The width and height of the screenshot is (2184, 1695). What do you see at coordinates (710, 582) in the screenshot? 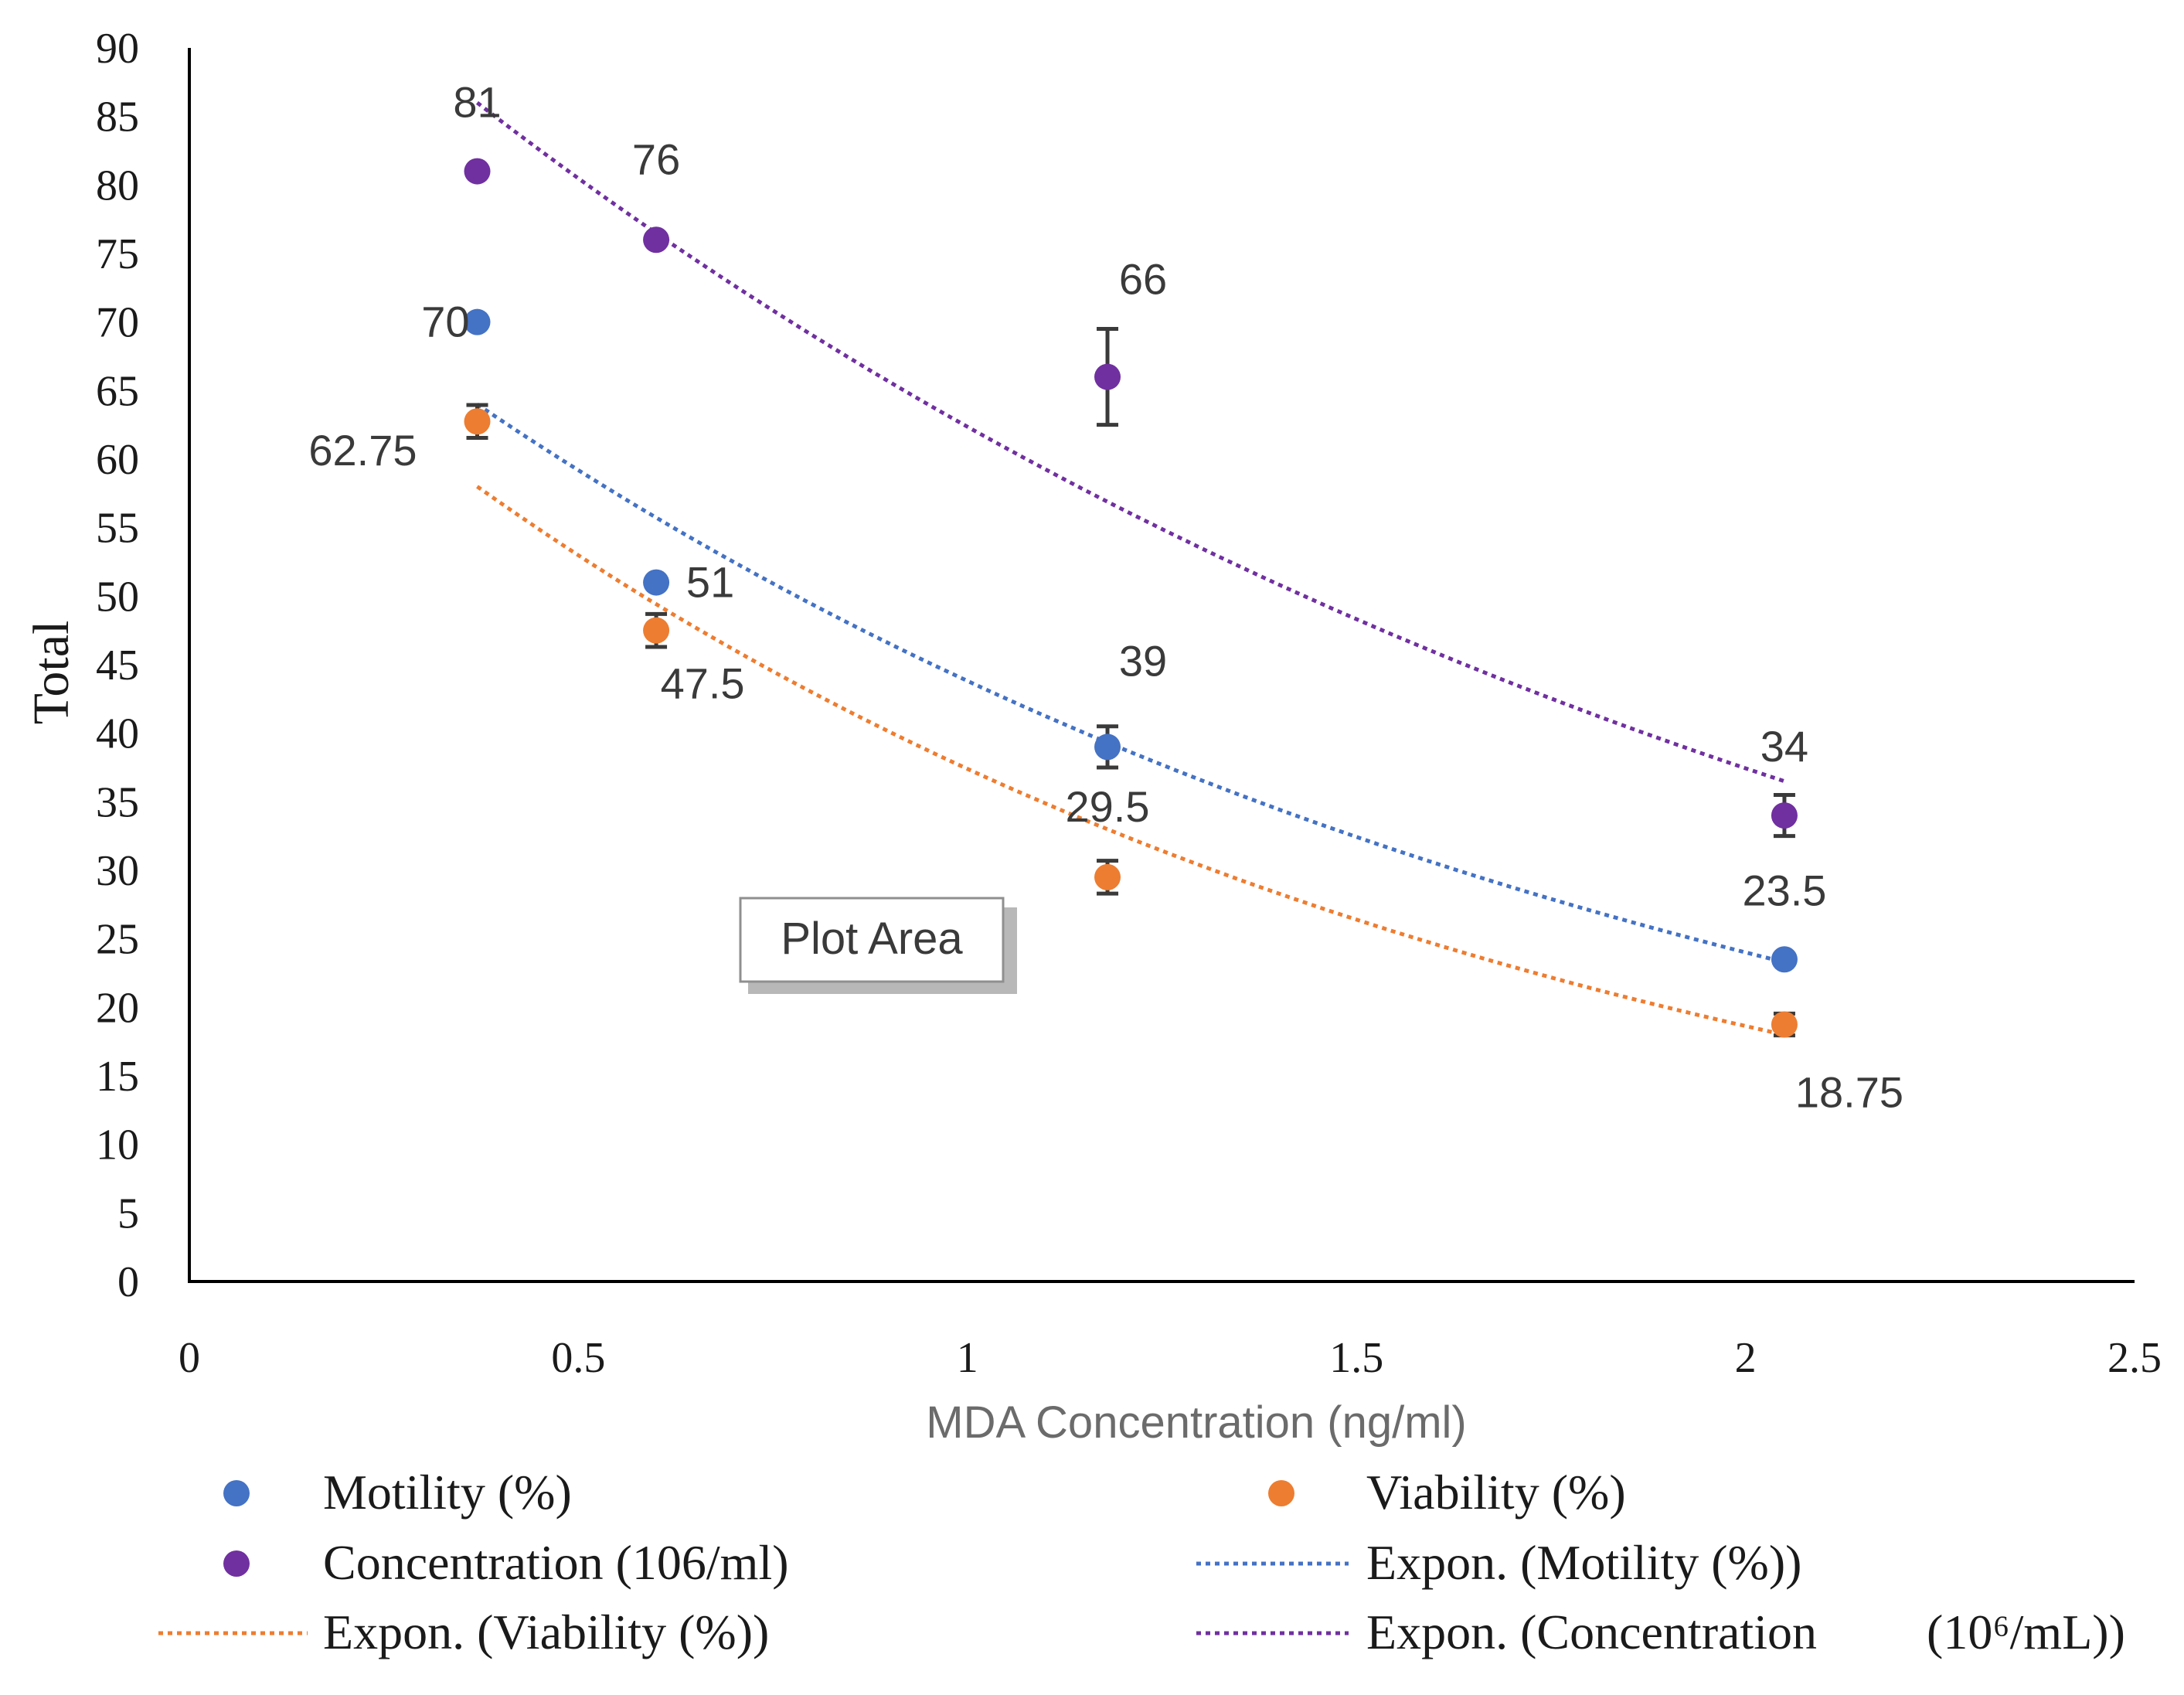
I see `data-label-motility: 51` at bounding box center [710, 582].